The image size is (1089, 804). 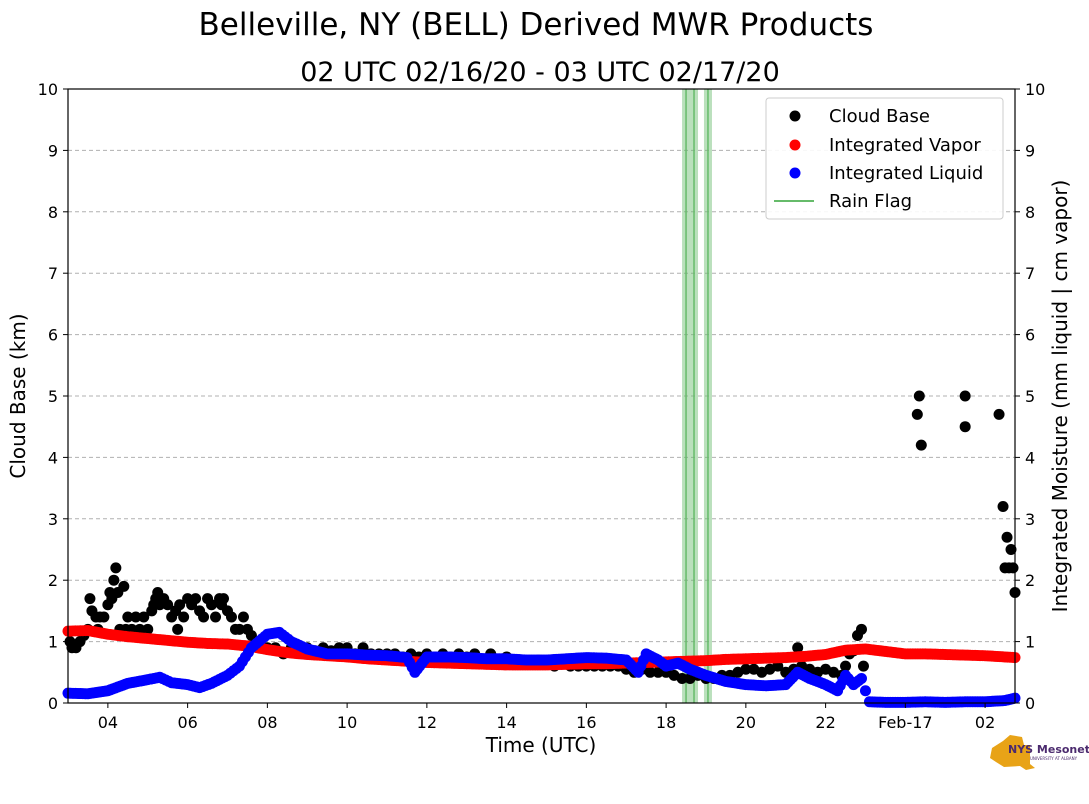 What do you see at coordinates (108, 722) in the screenshot?
I see `x-tick-label: 04` at bounding box center [108, 722].